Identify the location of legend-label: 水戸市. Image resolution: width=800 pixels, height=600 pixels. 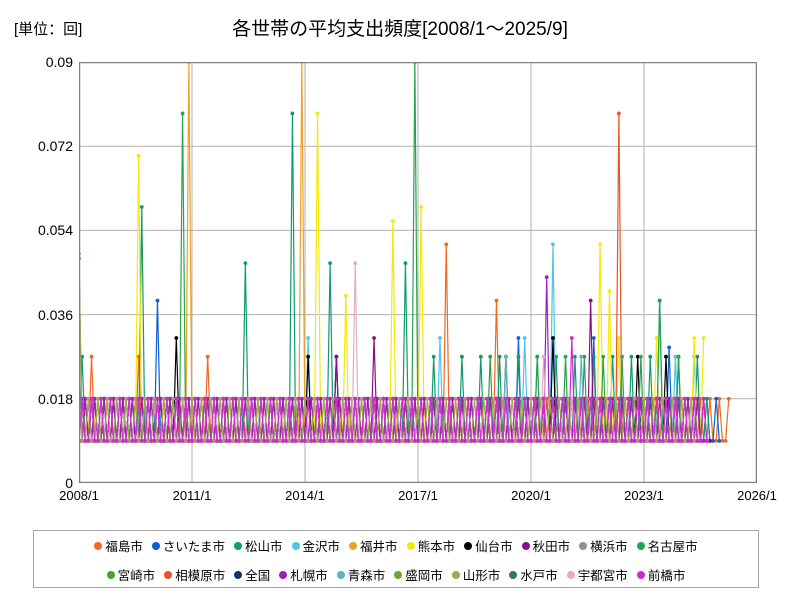
(539, 576).